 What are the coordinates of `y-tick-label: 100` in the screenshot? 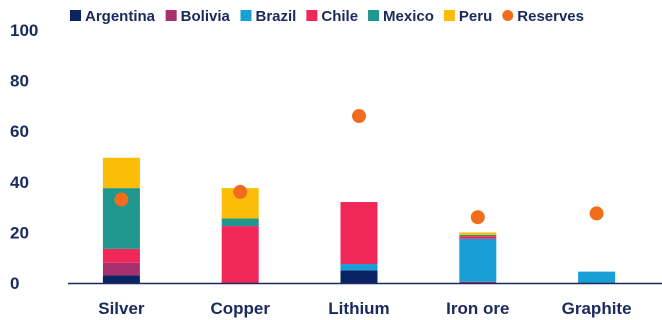 It's located at (24, 30).